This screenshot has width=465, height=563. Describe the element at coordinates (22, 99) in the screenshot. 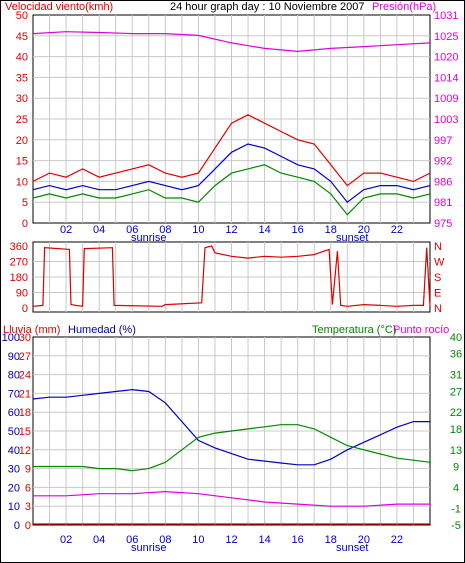

I see `wind-speed-tick-label: 30` at that location.